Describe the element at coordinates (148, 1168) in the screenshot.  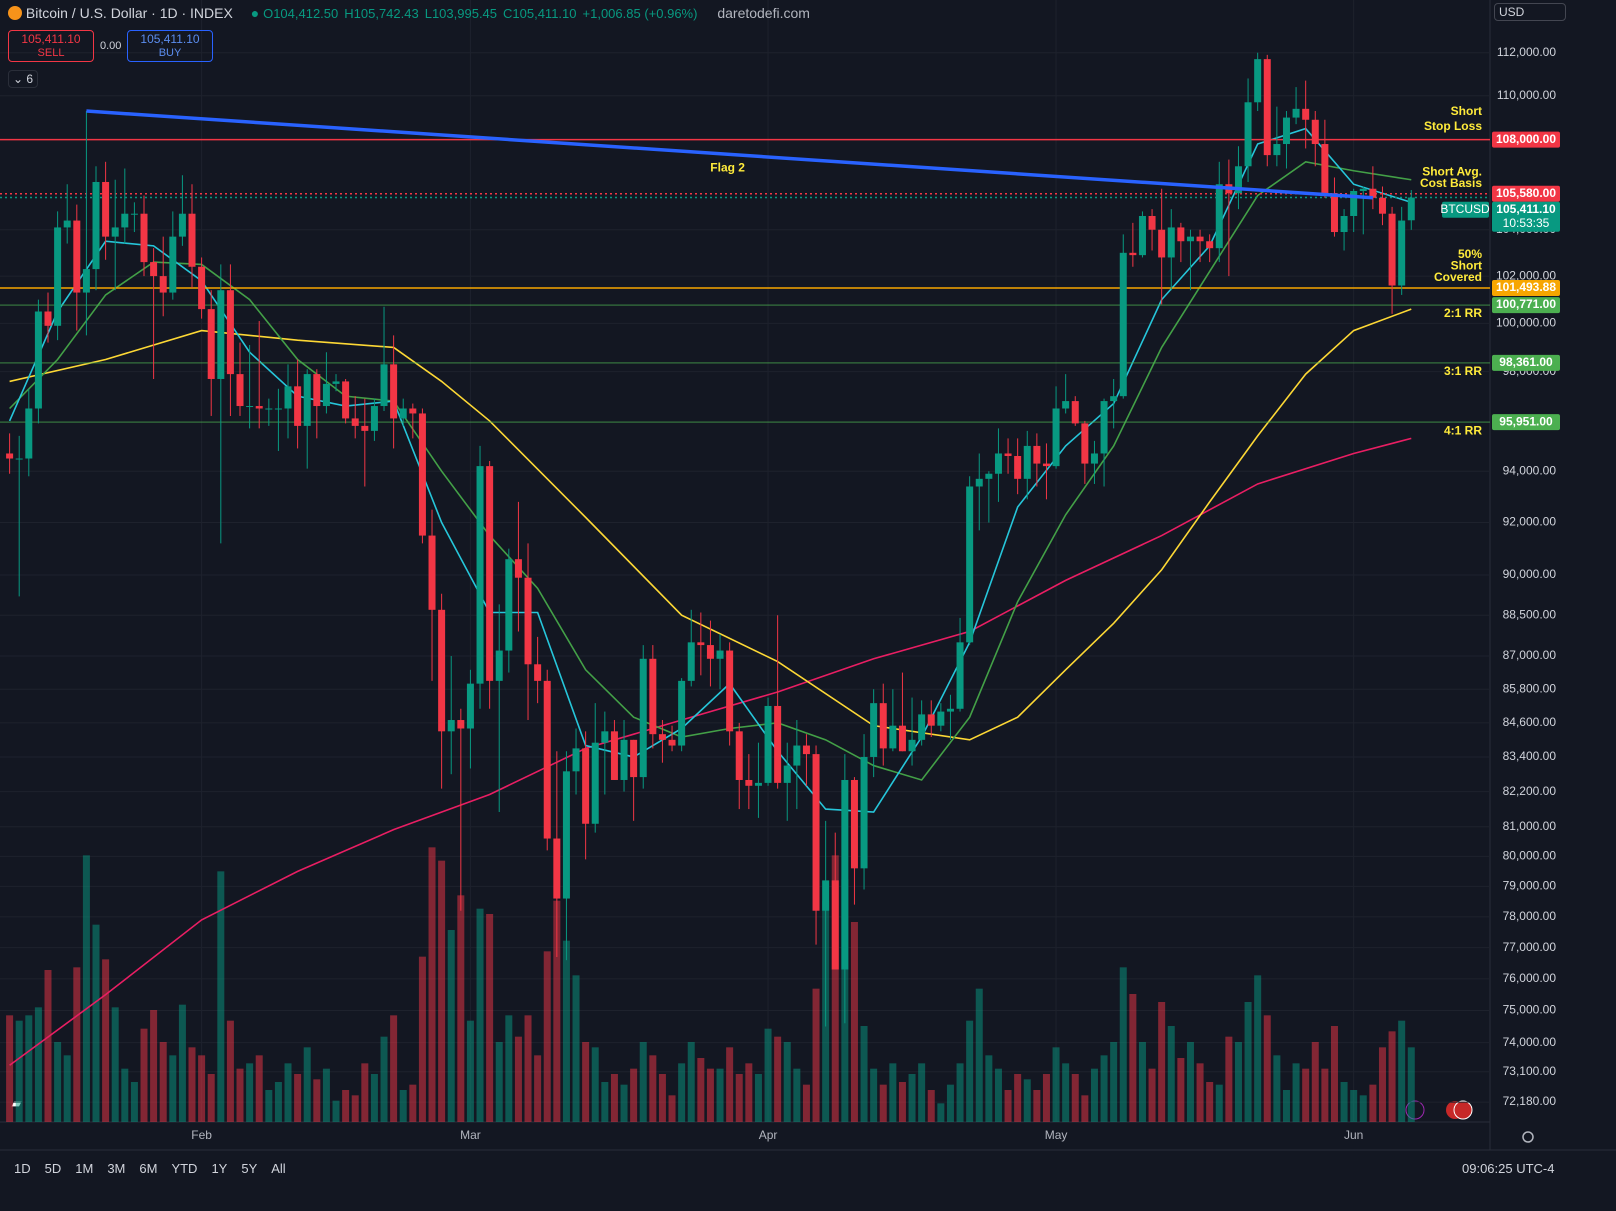
I see `range-button: 6M` at that location.